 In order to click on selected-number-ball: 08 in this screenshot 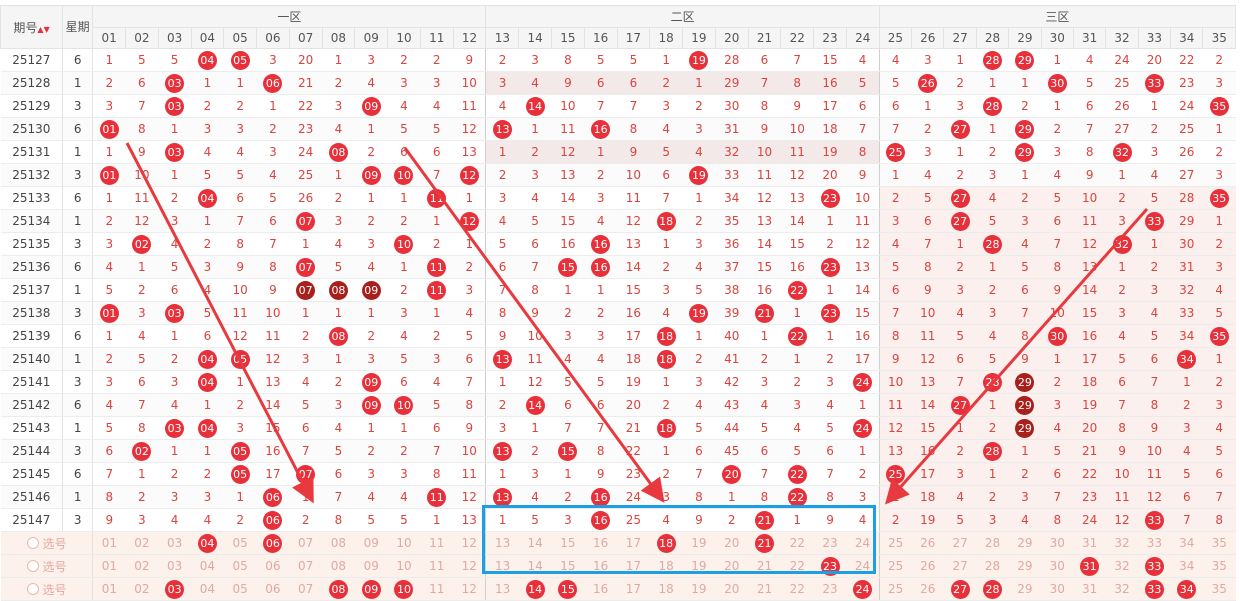, I will do `click(338, 589)`.